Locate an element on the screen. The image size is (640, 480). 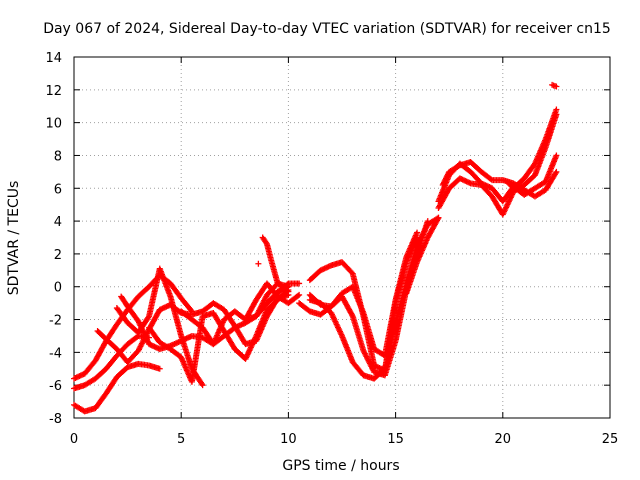
x-tick-label: 5 is located at coordinates (181, 439).